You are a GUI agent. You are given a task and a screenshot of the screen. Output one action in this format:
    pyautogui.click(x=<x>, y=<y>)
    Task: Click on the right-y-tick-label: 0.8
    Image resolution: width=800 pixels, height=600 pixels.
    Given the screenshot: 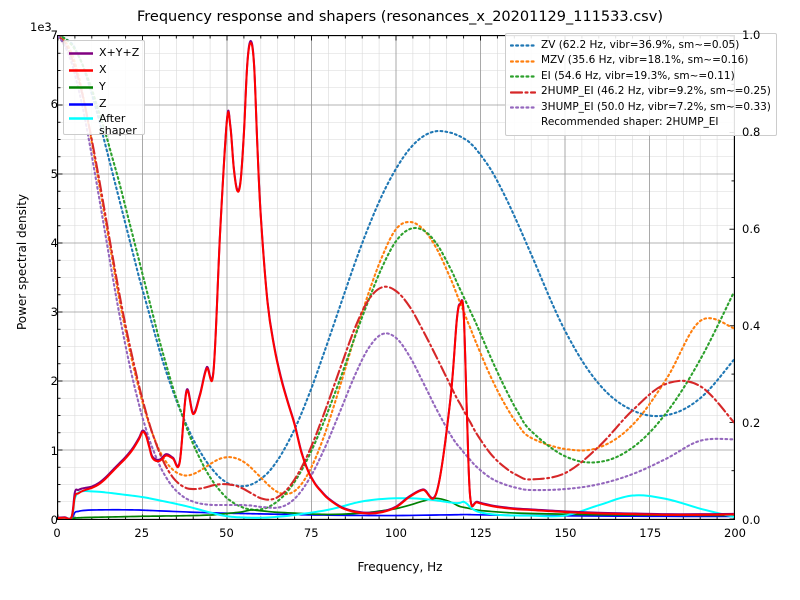 What is the action you would take?
    pyautogui.click(x=751, y=132)
    